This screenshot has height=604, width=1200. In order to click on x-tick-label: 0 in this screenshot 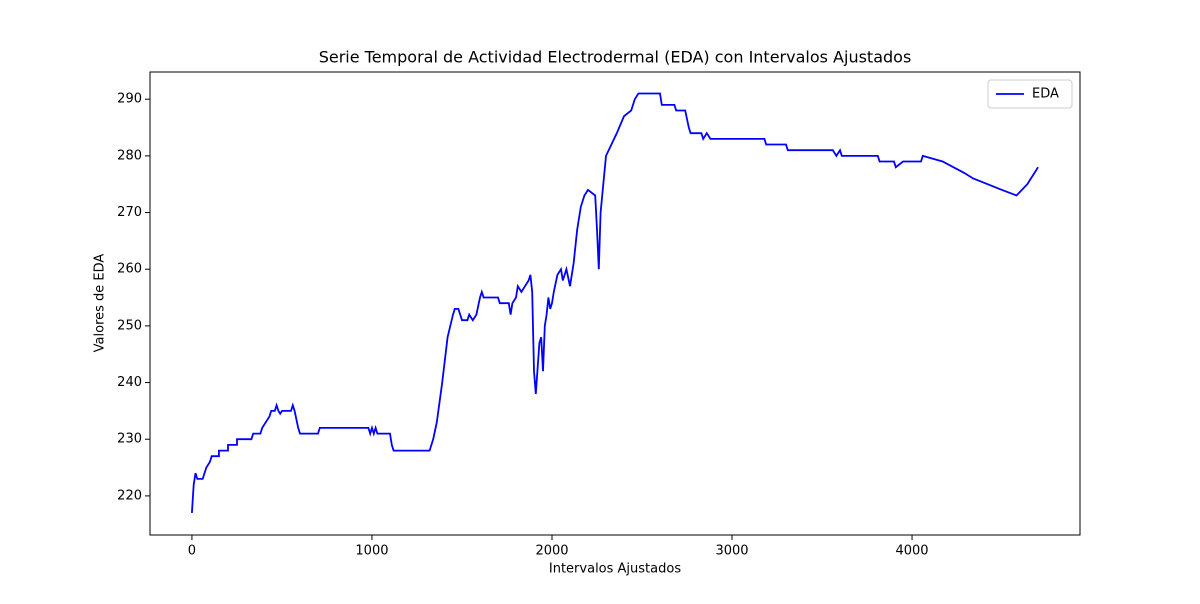, I will do `click(192, 551)`.